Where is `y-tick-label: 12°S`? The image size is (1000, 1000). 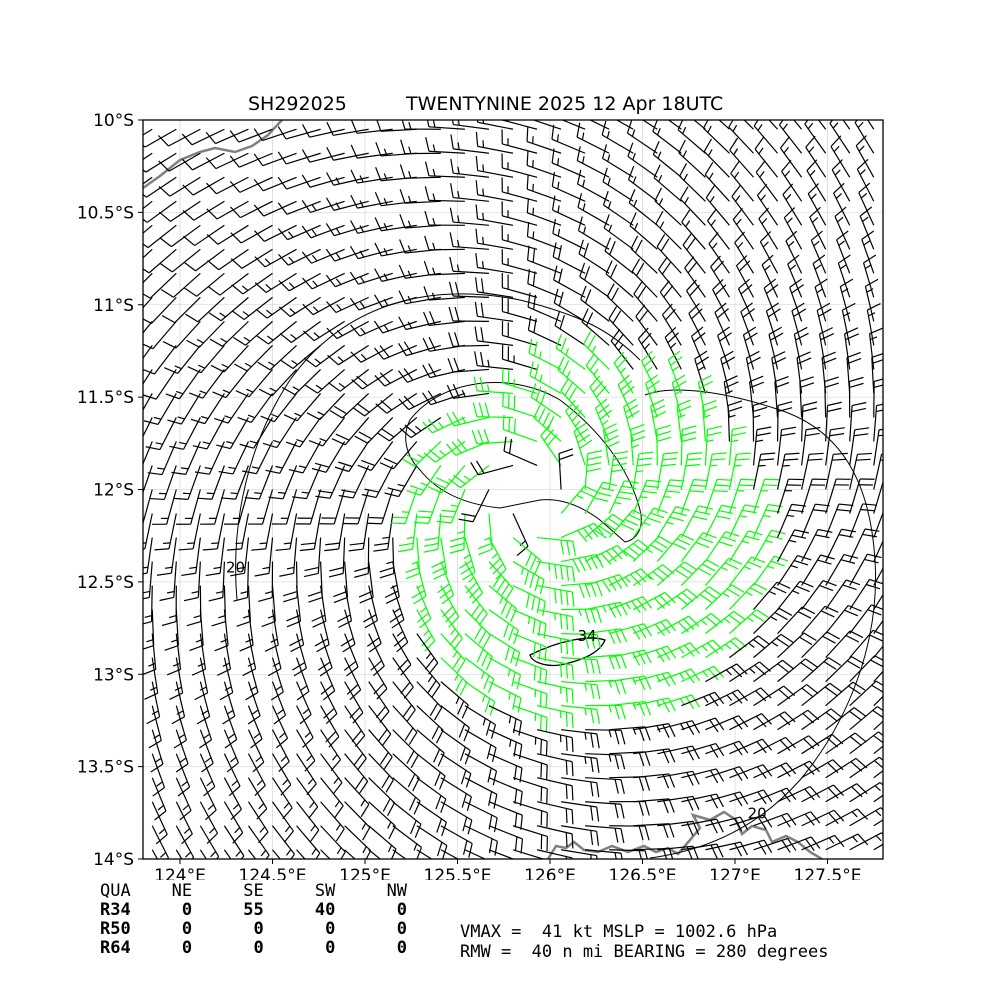 y-tick-label: 12°S is located at coordinates (113, 491).